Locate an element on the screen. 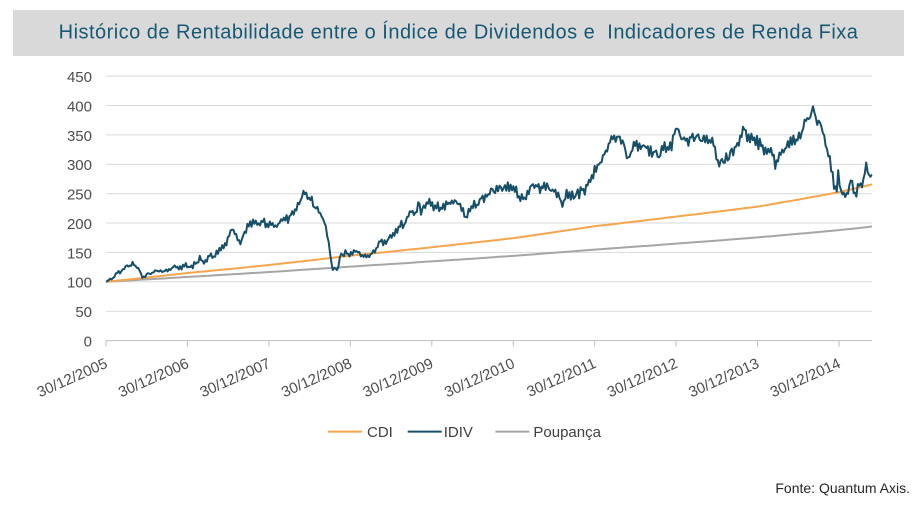  svg-text: 200 is located at coordinates (79, 224).